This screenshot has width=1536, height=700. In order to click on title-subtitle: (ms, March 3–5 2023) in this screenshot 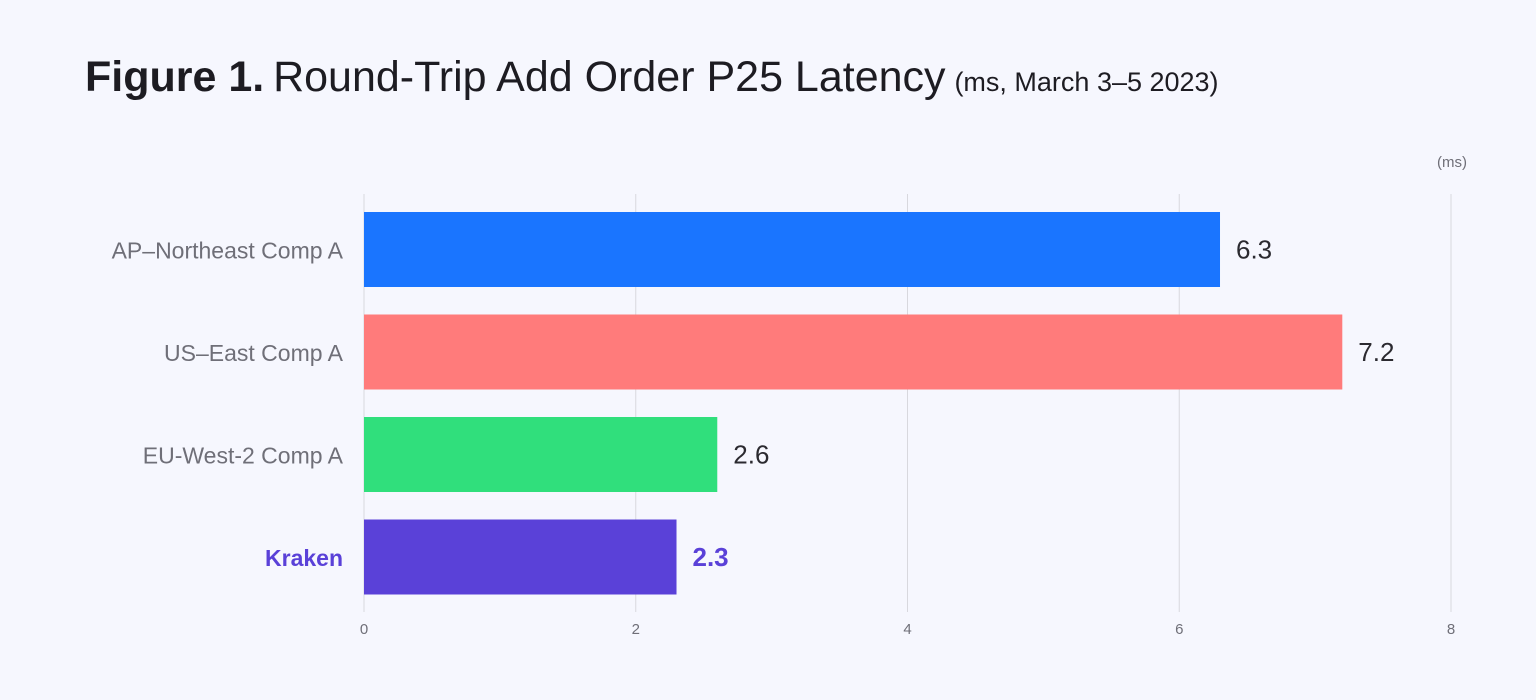, I will do `click(1086, 82)`.